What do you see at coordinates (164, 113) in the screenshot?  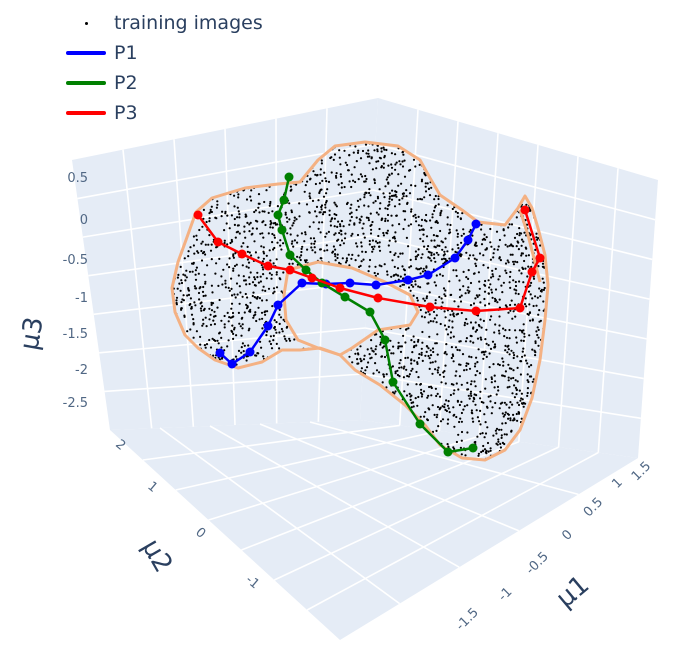 I see `legend-item-p3: P3` at bounding box center [164, 113].